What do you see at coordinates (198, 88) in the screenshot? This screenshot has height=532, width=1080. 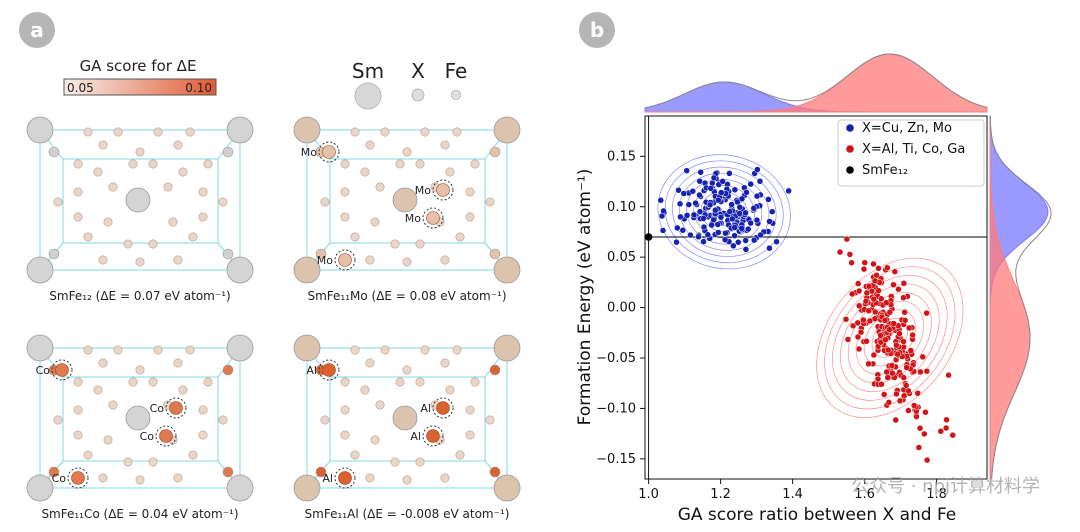 I see `colorbar-max-label: 0.10` at bounding box center [198, 88].